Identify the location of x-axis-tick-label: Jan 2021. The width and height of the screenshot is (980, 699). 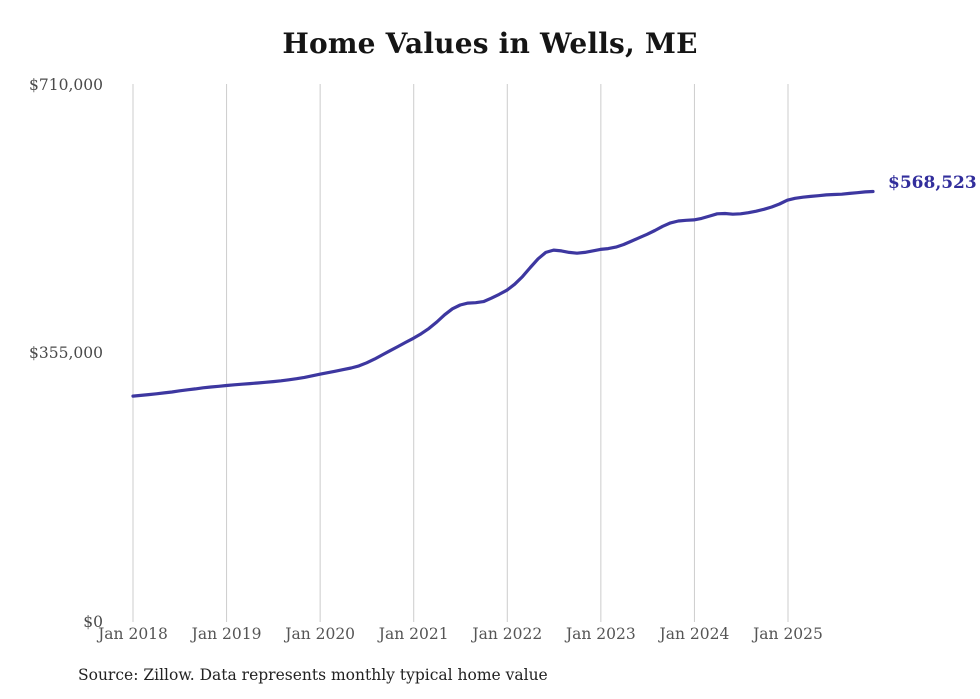
(413, 634).